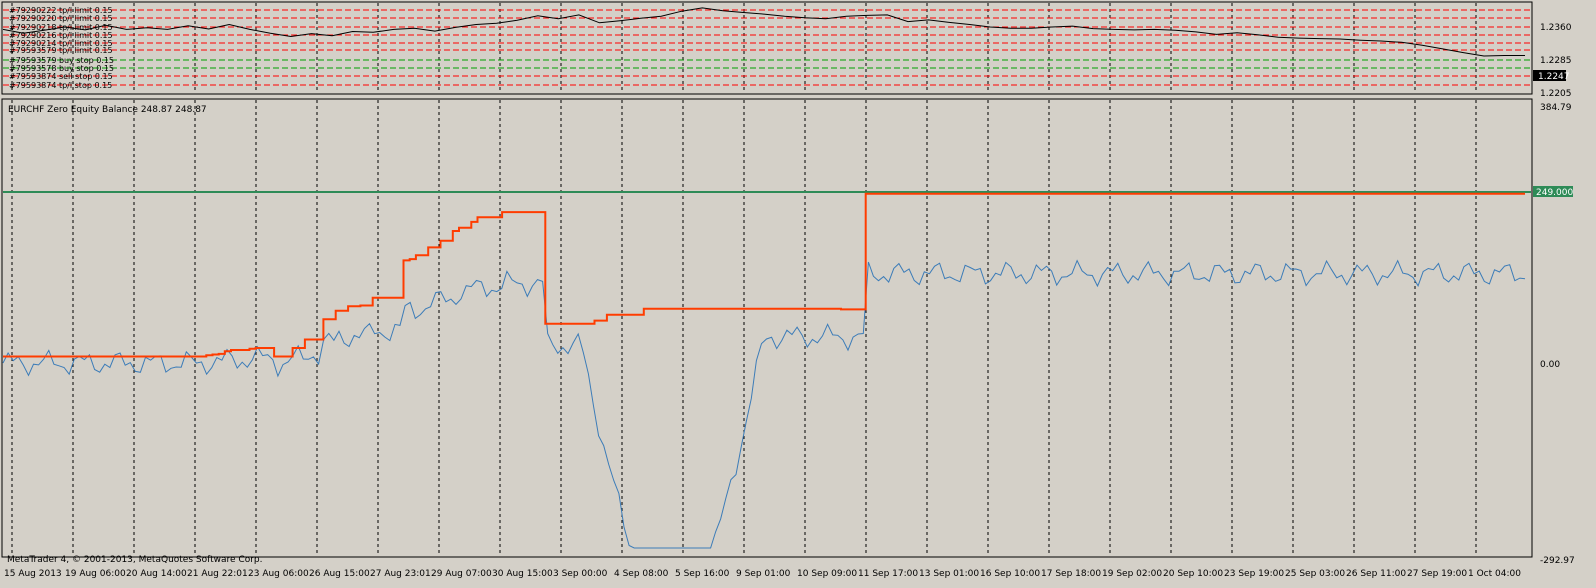  I want to click on order-label: #79290214 tp/l limit 0.15, so click(61, 43).